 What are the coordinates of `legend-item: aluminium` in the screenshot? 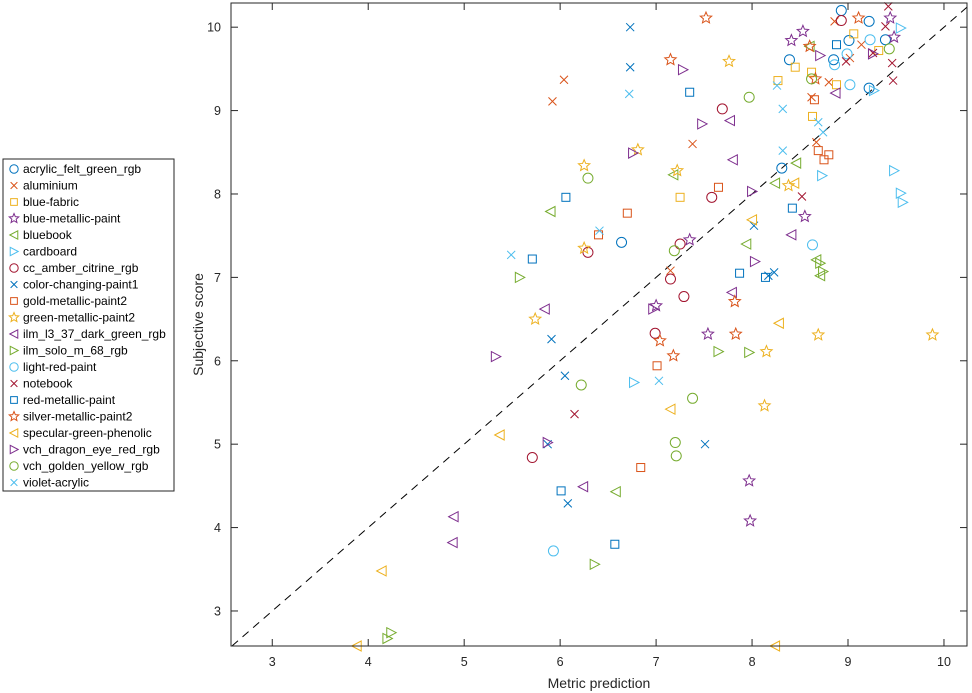 It's located at (44, 186).